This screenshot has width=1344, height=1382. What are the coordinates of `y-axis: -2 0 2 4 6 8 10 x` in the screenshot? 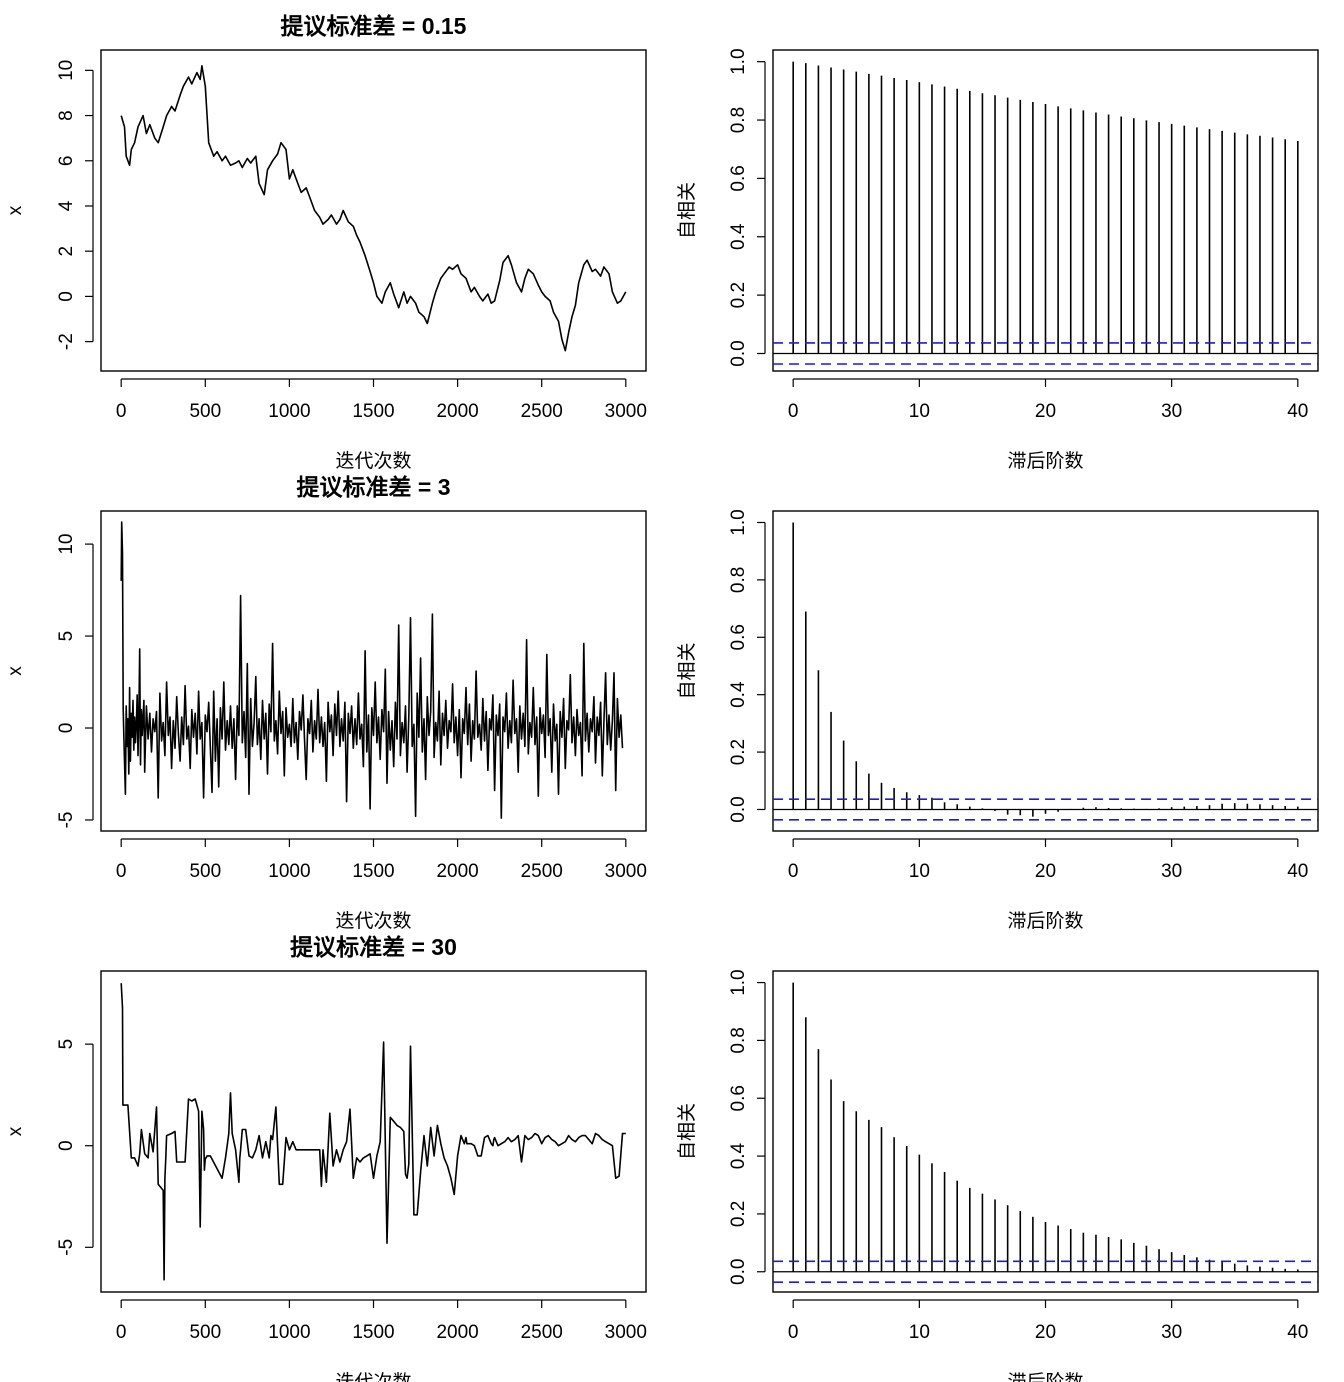 It's located at (49, 205).